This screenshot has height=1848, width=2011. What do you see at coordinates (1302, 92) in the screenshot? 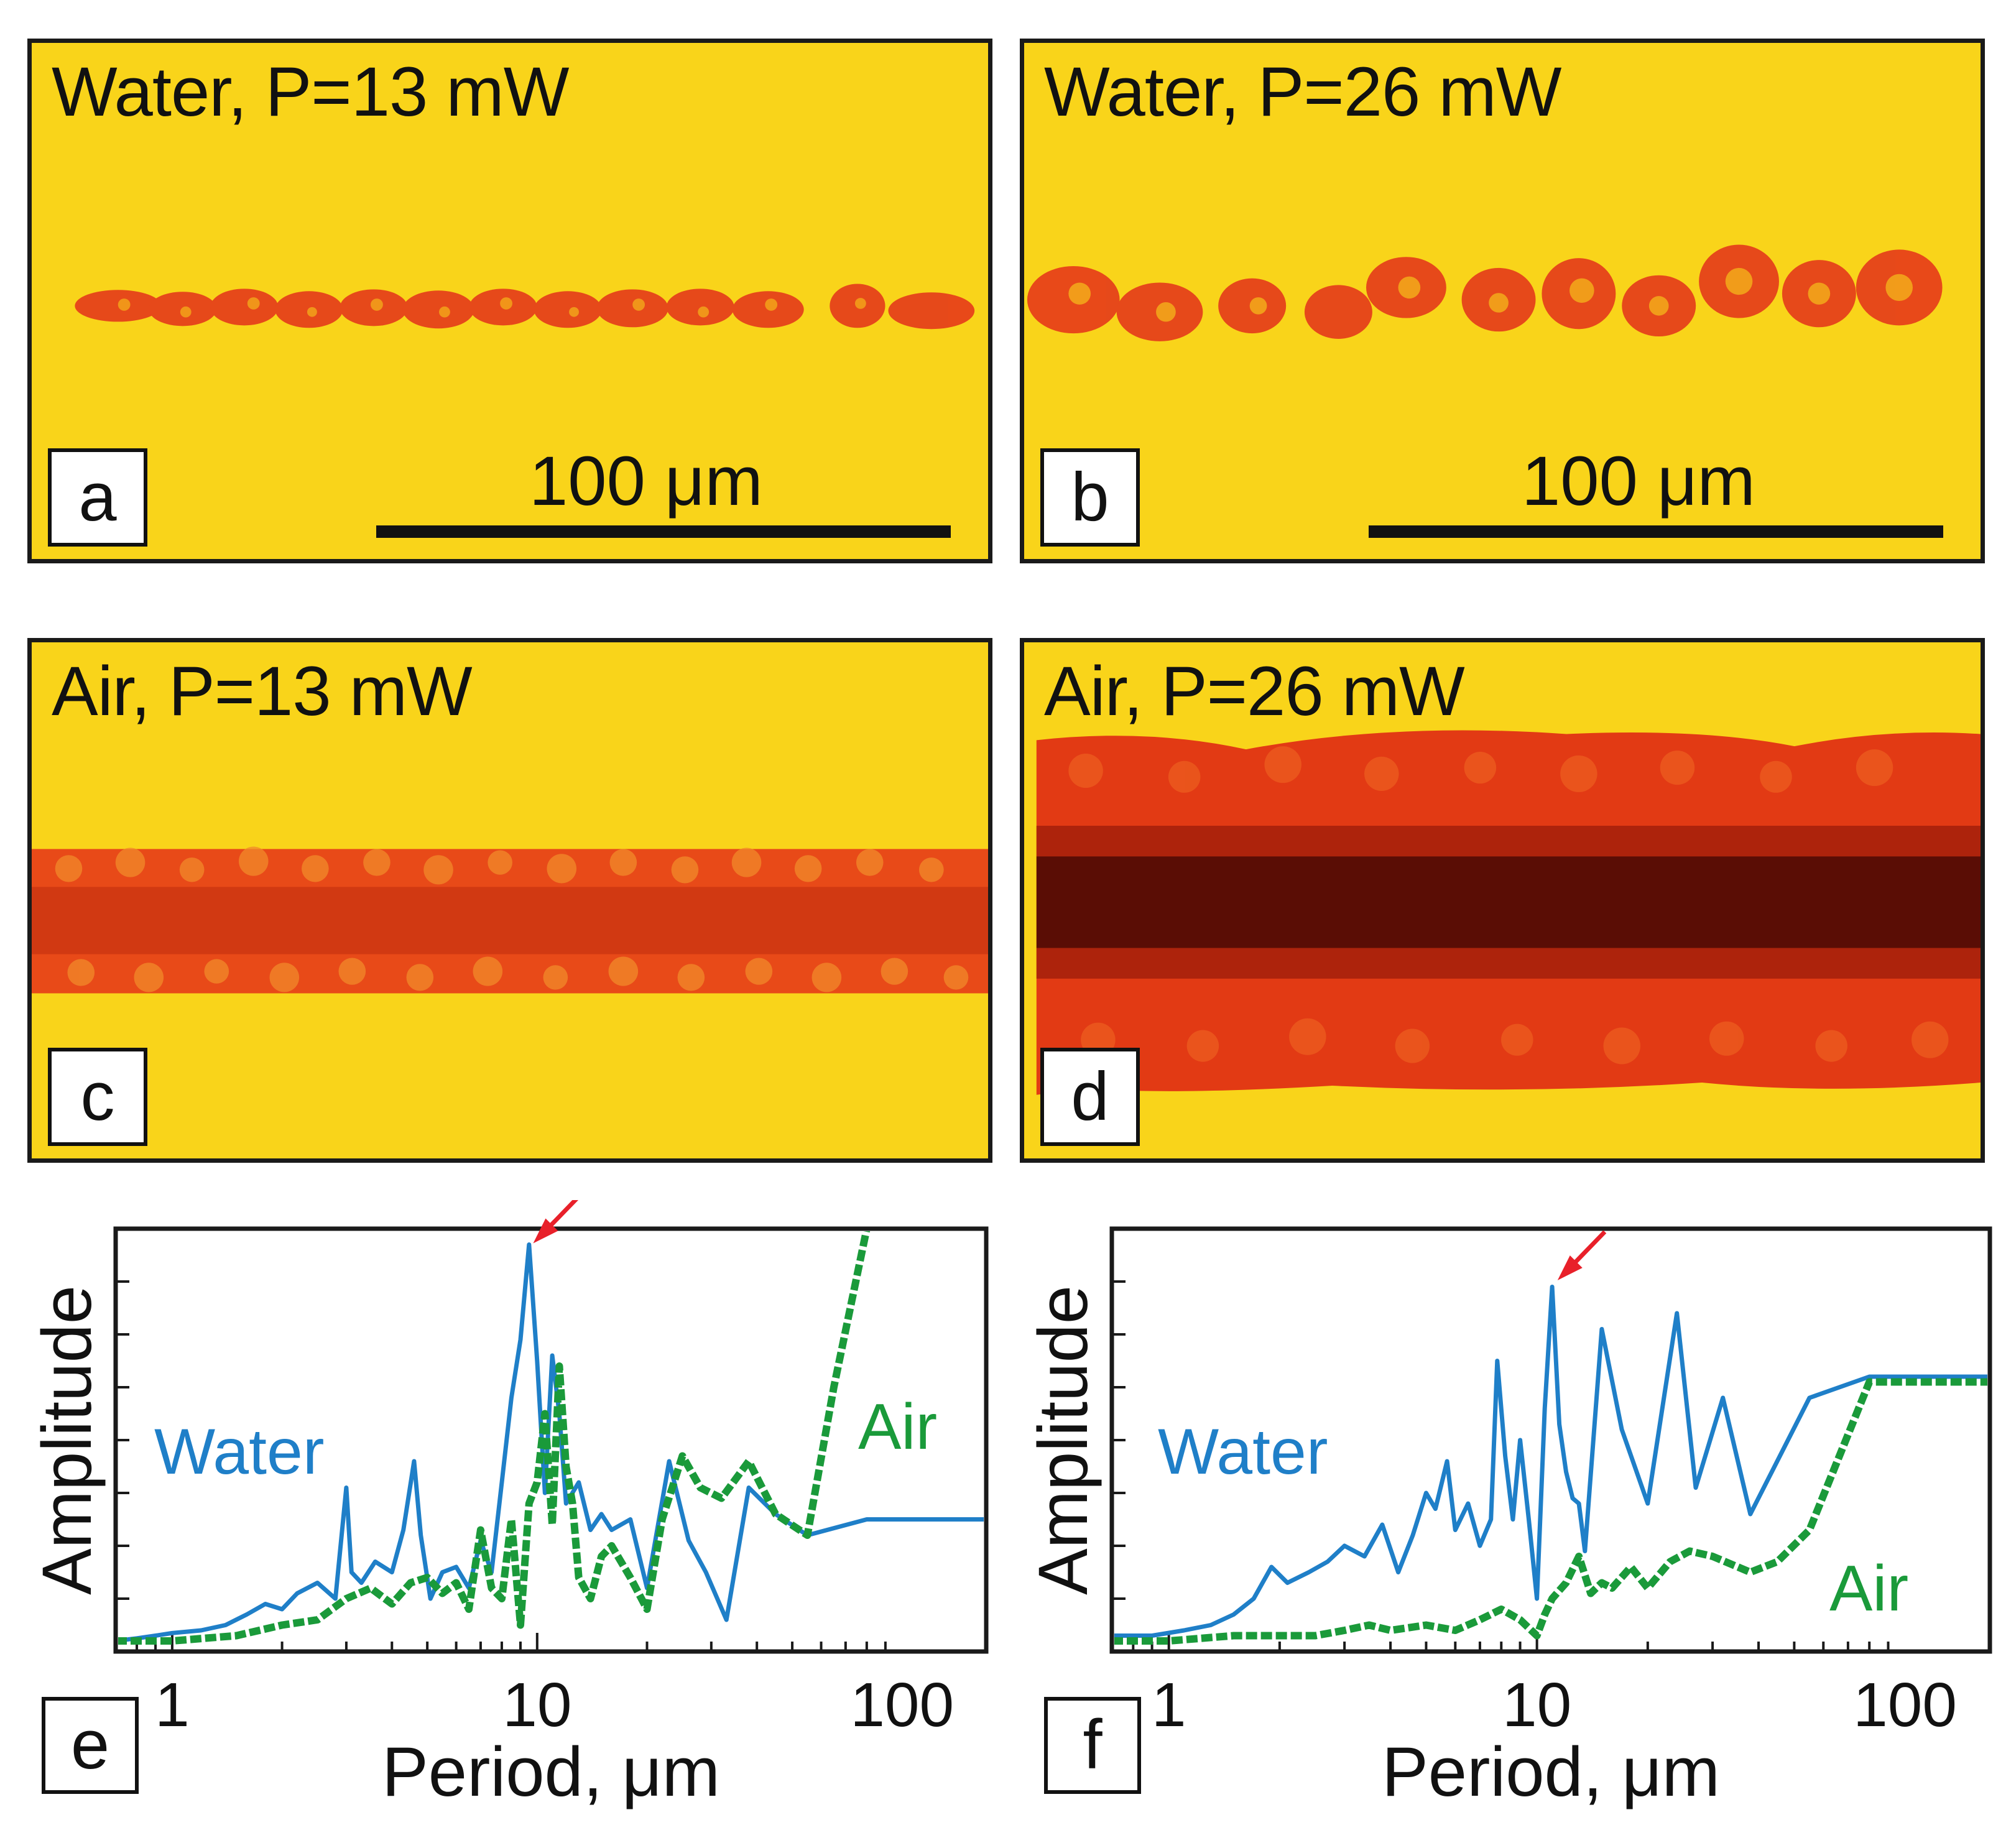
I see `panel-b-title: Water, P=26 mW` at bounding box center [1302, 92].